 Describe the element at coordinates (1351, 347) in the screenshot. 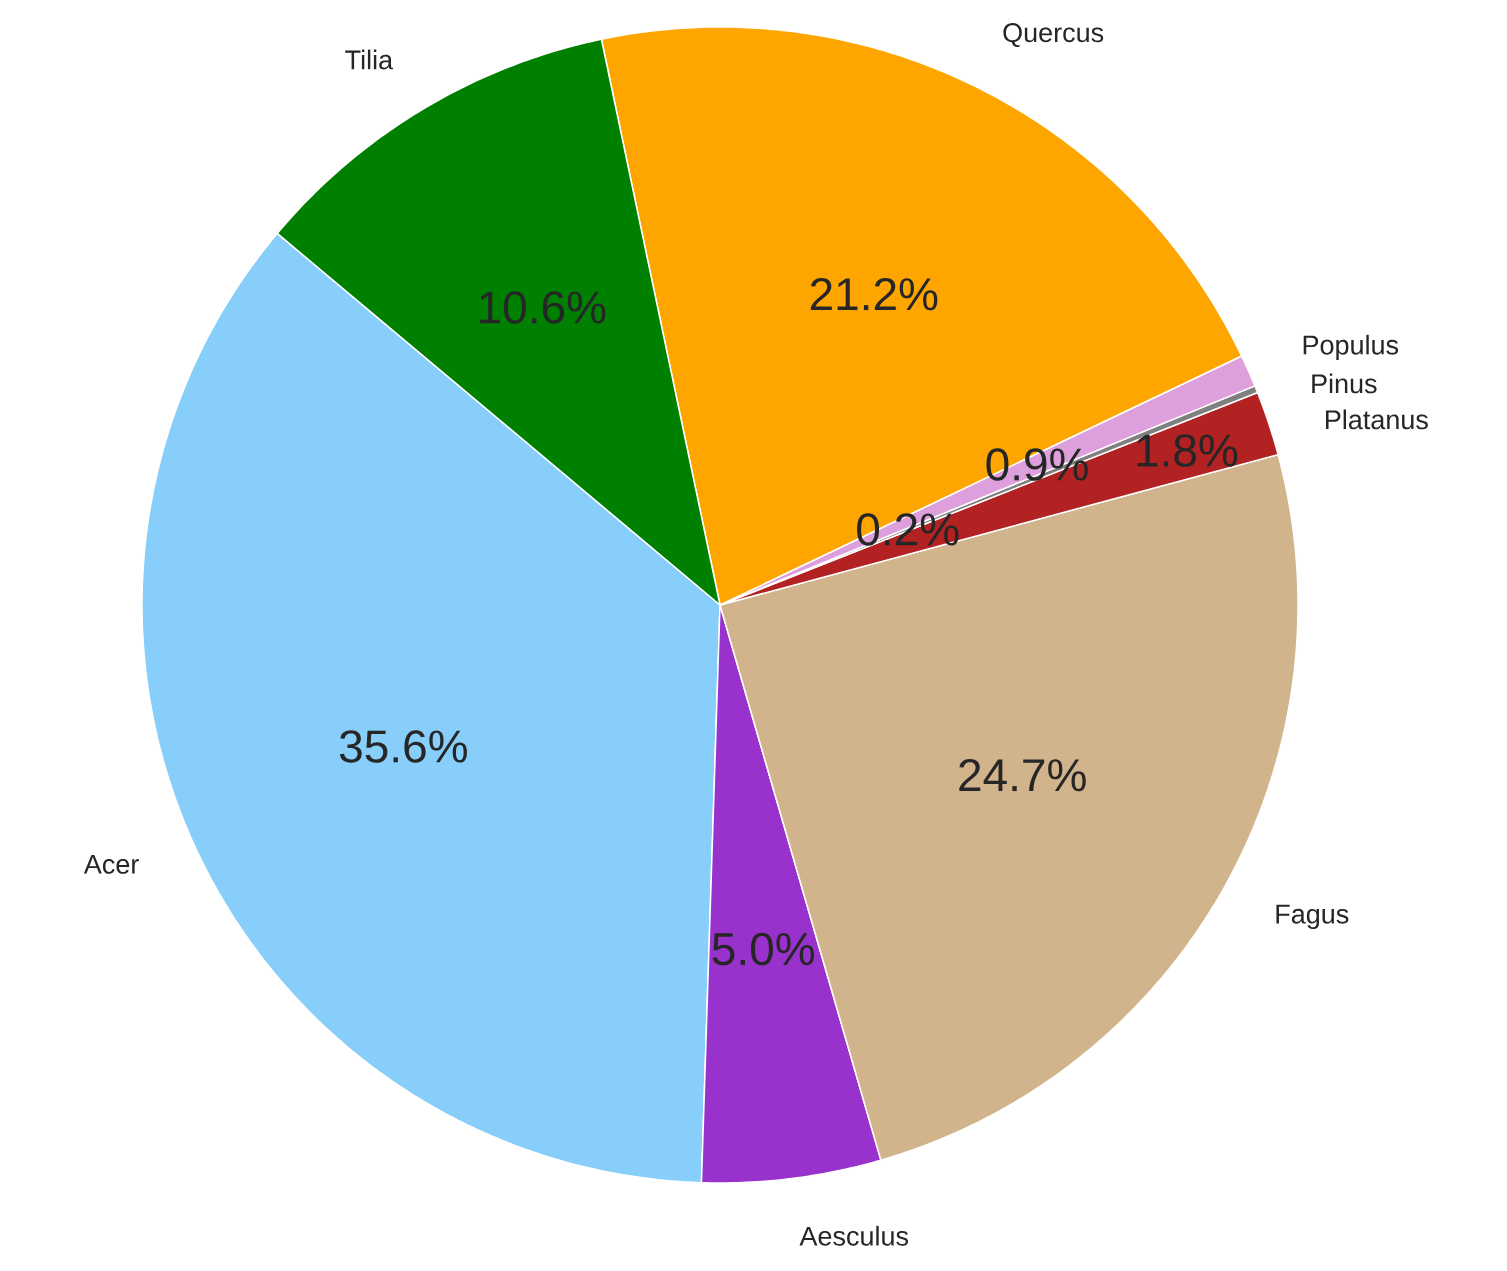

I see `slice-label: Populus` at that location.